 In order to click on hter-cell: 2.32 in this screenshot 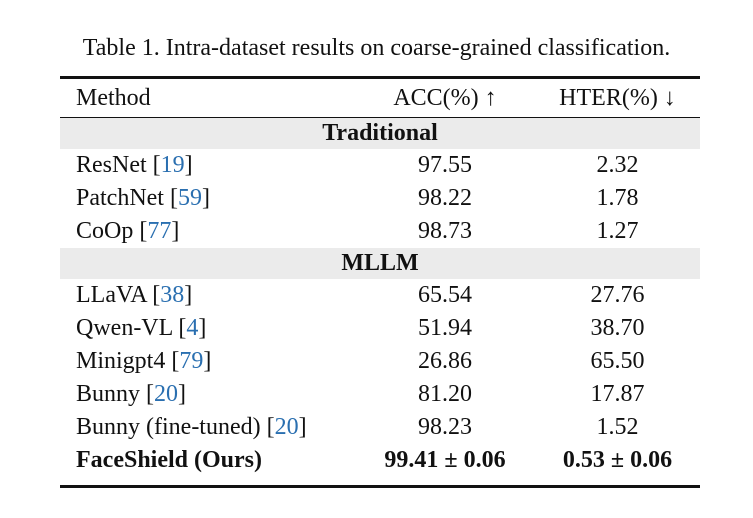, I will do `click(617, 165)`.